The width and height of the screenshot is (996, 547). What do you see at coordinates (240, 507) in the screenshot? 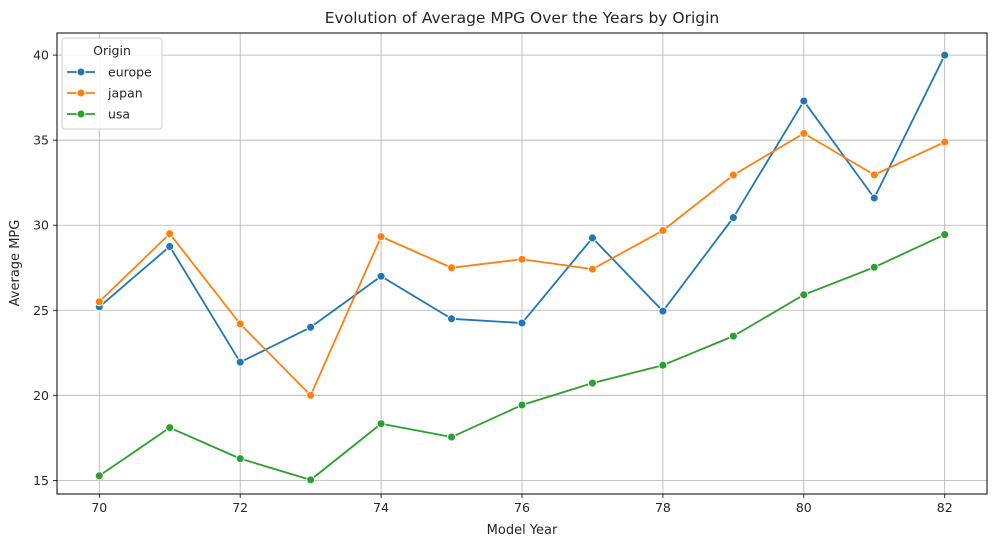
I see `x-tick-label: 72` at bounding box center [240, 507].